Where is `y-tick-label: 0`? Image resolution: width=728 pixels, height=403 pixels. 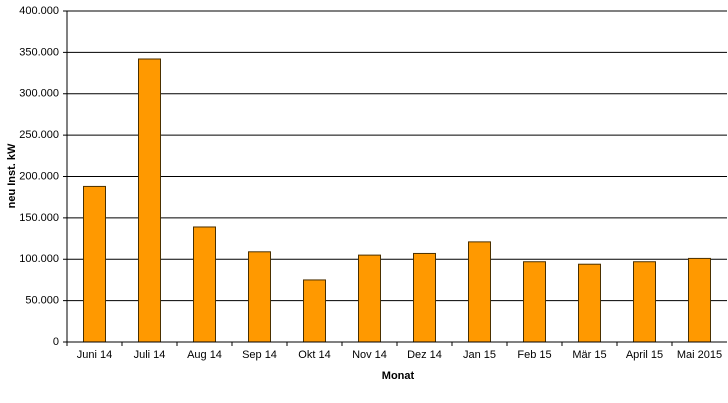
y-tick-label: 0 is located at coordinates (56, 342).